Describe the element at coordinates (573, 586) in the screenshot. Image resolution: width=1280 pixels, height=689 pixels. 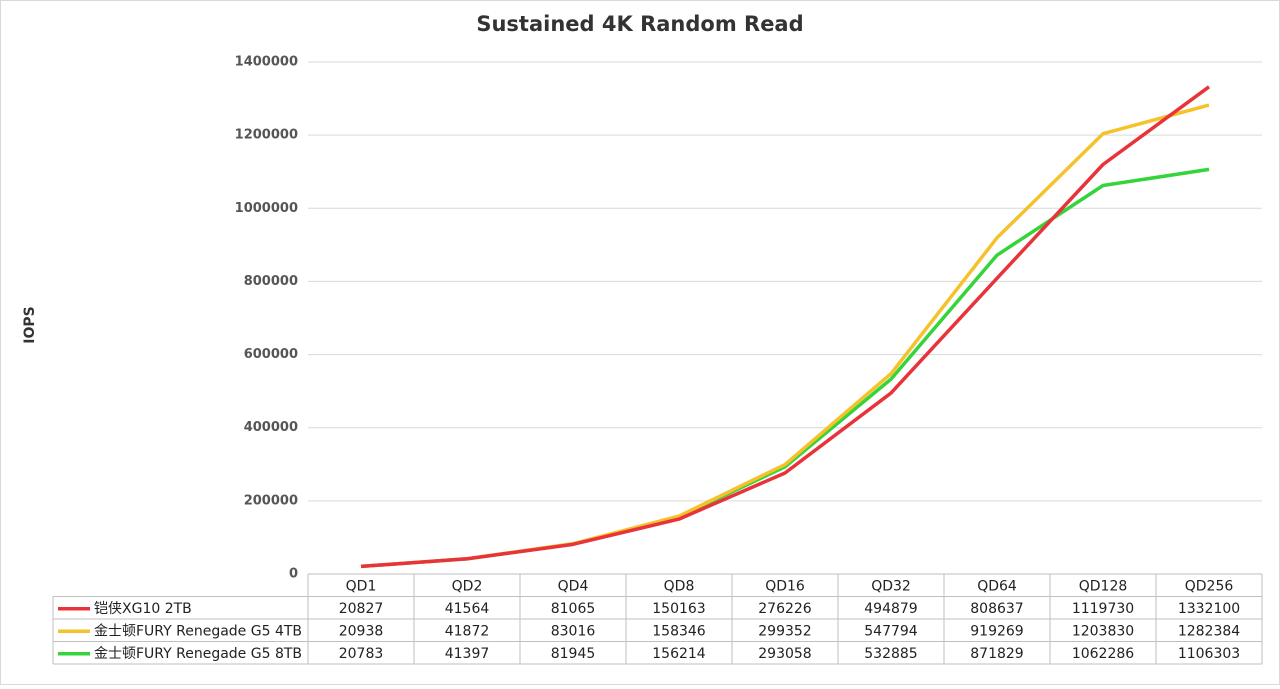
I see `x-tick-label: QD4` at that location.